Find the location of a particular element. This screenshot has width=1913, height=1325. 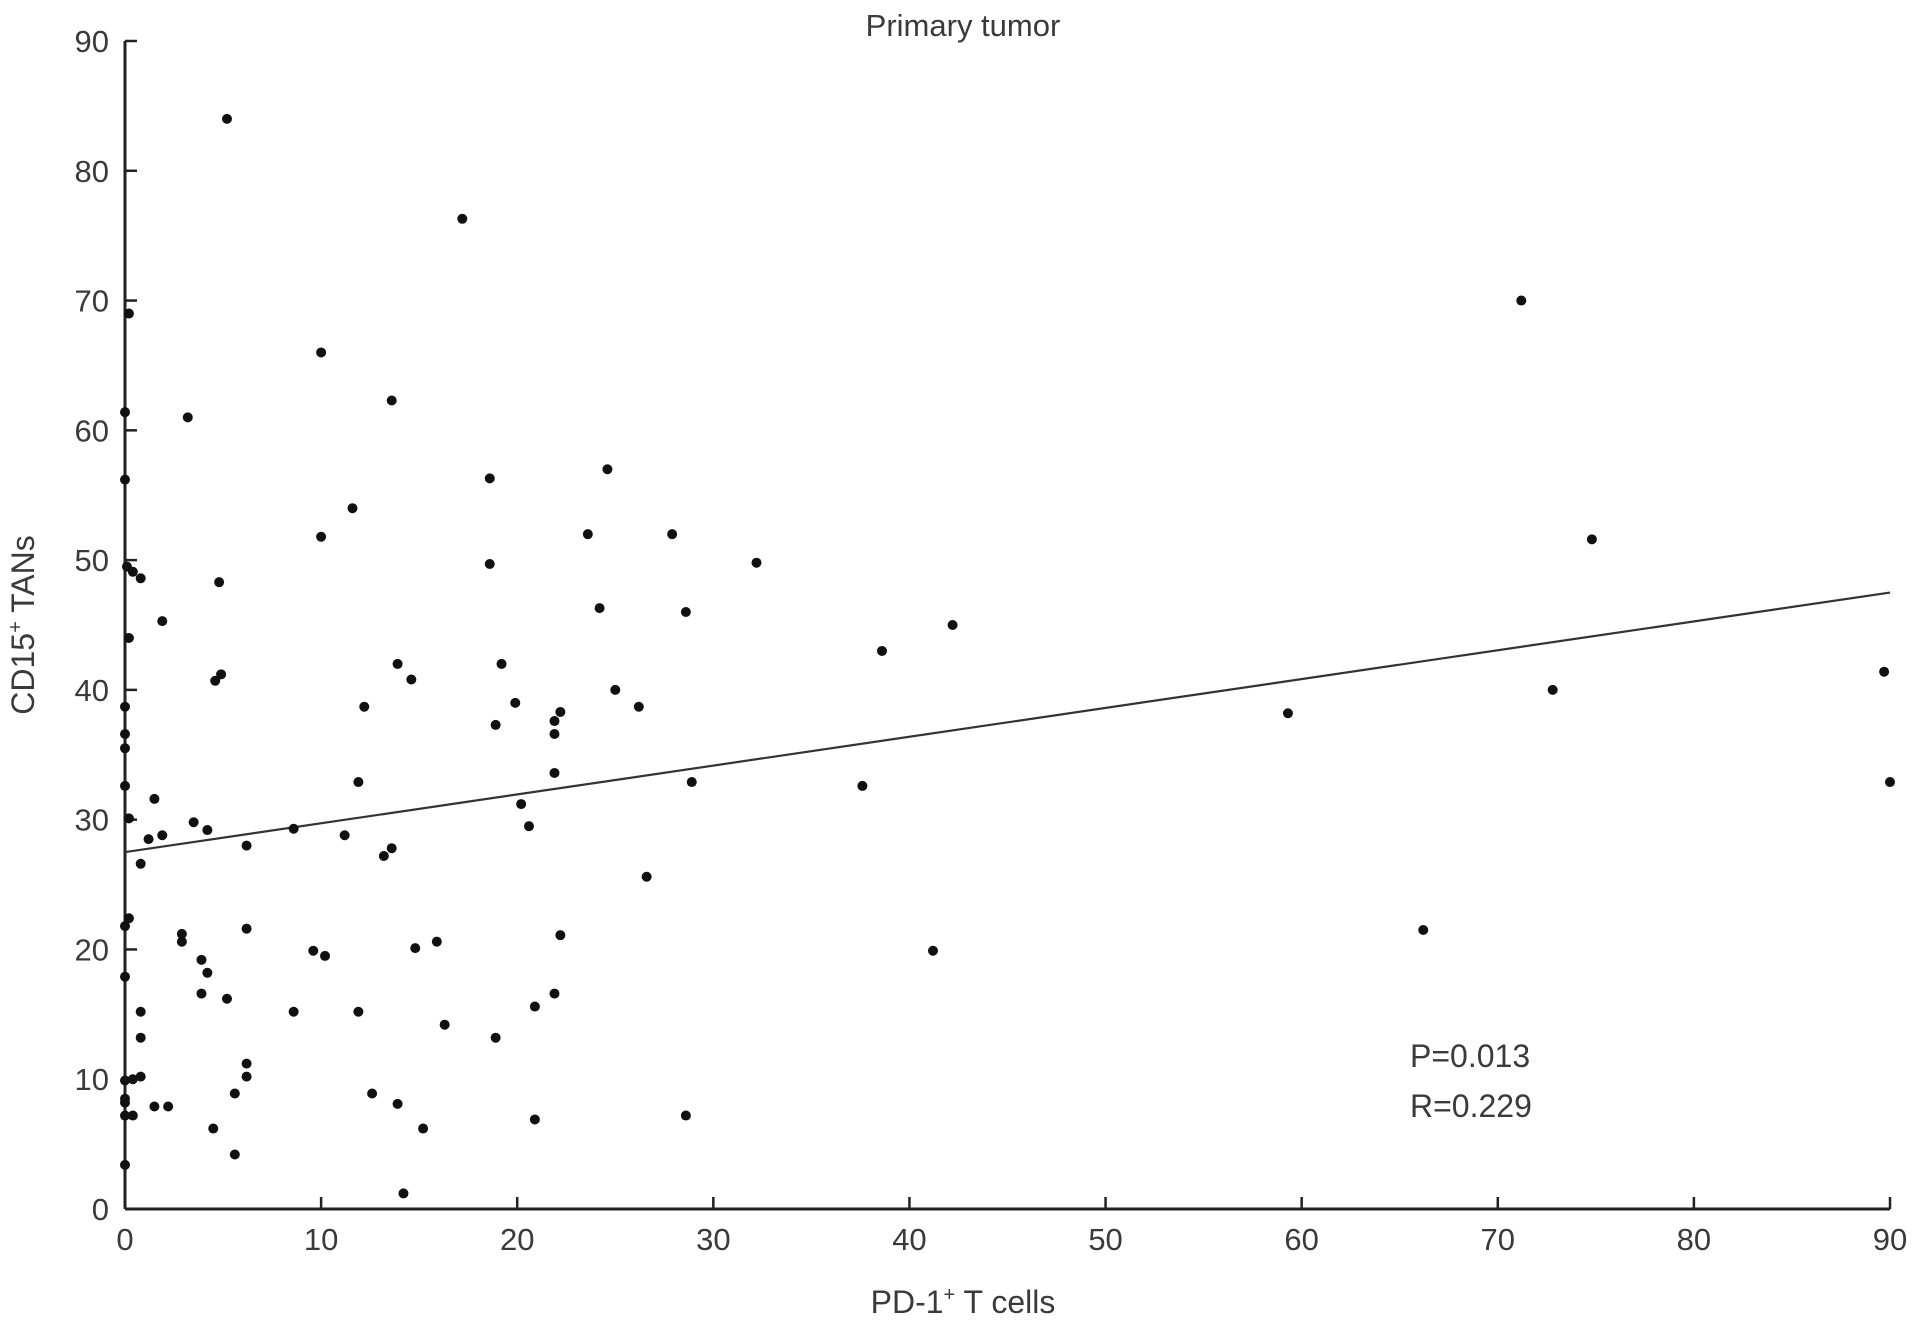

x-axis-title-suffix: T cells is located at coordinates (1005, 1302).